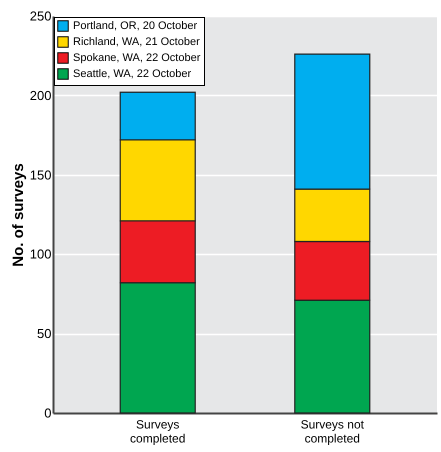 Image resolution: width=441 pixels, height=452 pixels. Describe the element at coordinates (158, 432) in the screenshot. I see `x-tick-label: Surveys completed` at that location.